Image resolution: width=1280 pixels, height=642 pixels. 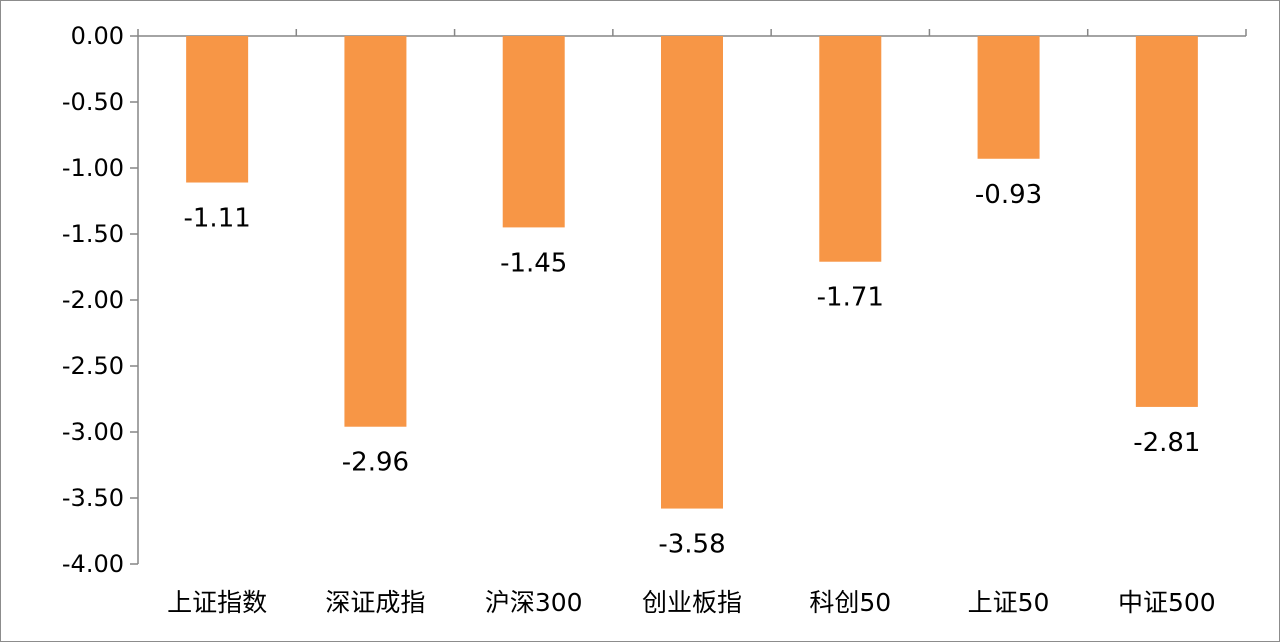 I want to click on category-labels: 上证指数 深证成指 沪深300 创业板指 科创50 上证50 中证500, so click(x=691, y=602).